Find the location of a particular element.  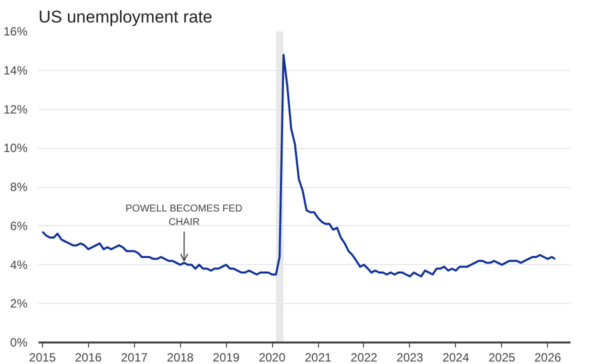

y-tick-label: 8% is located at coordinates (19, 187).